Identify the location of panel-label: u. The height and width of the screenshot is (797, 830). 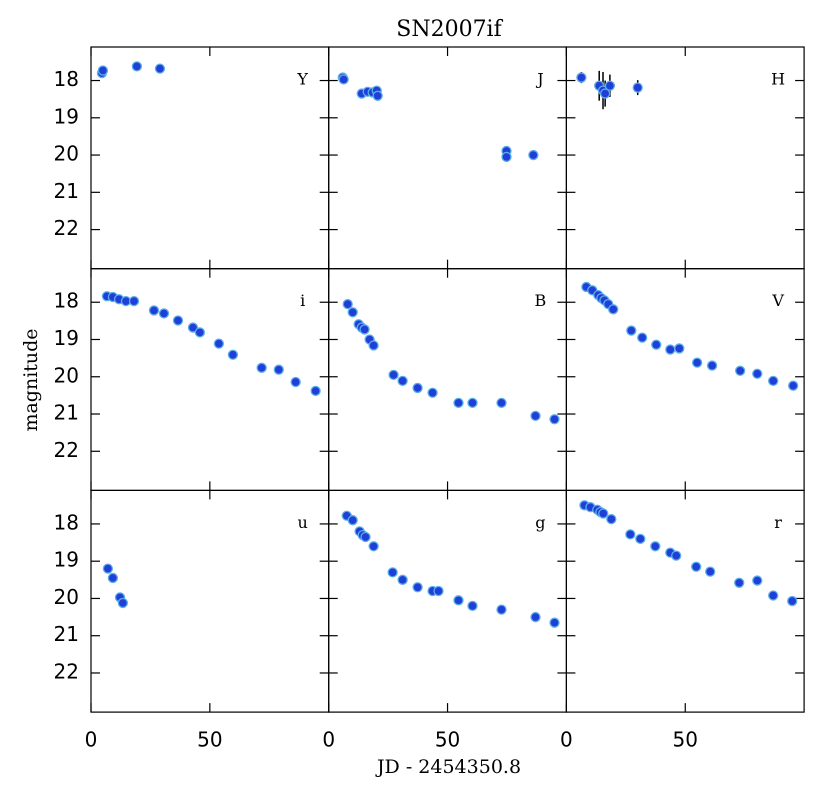
(303, 522).